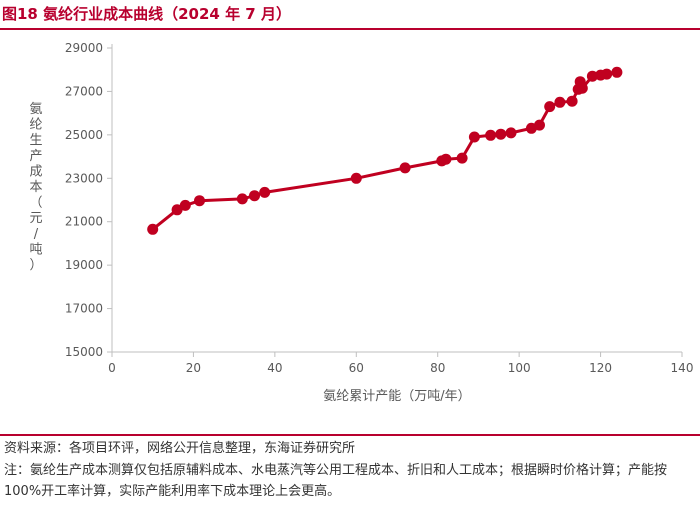 The width and height of the screenshot is (700, 508). What do you see at coordinates (682, 368) in the screenshot?
I see `x-tick-label: 140` at bounding box center [682, 368].